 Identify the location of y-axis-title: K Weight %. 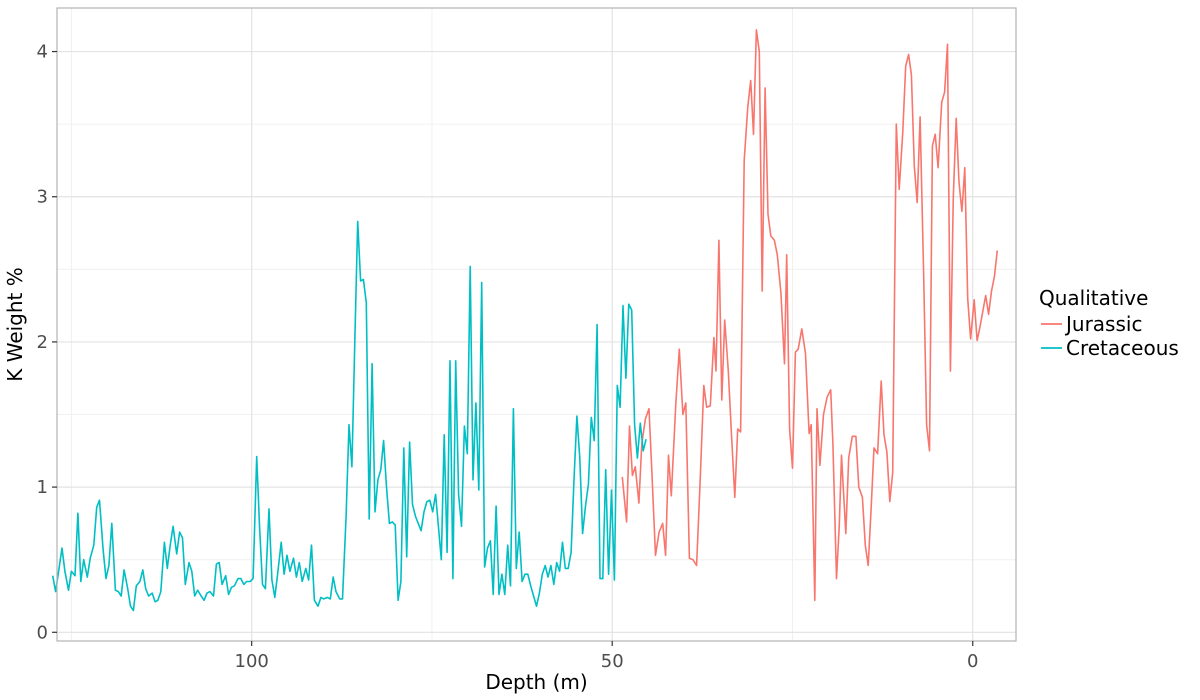
(15, 324).